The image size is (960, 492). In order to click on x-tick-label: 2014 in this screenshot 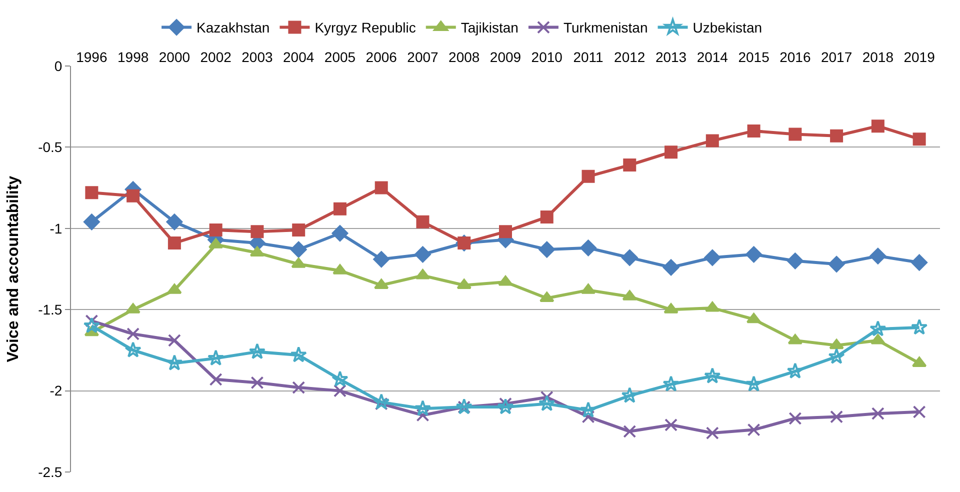, I will do `click(712, 57)`.